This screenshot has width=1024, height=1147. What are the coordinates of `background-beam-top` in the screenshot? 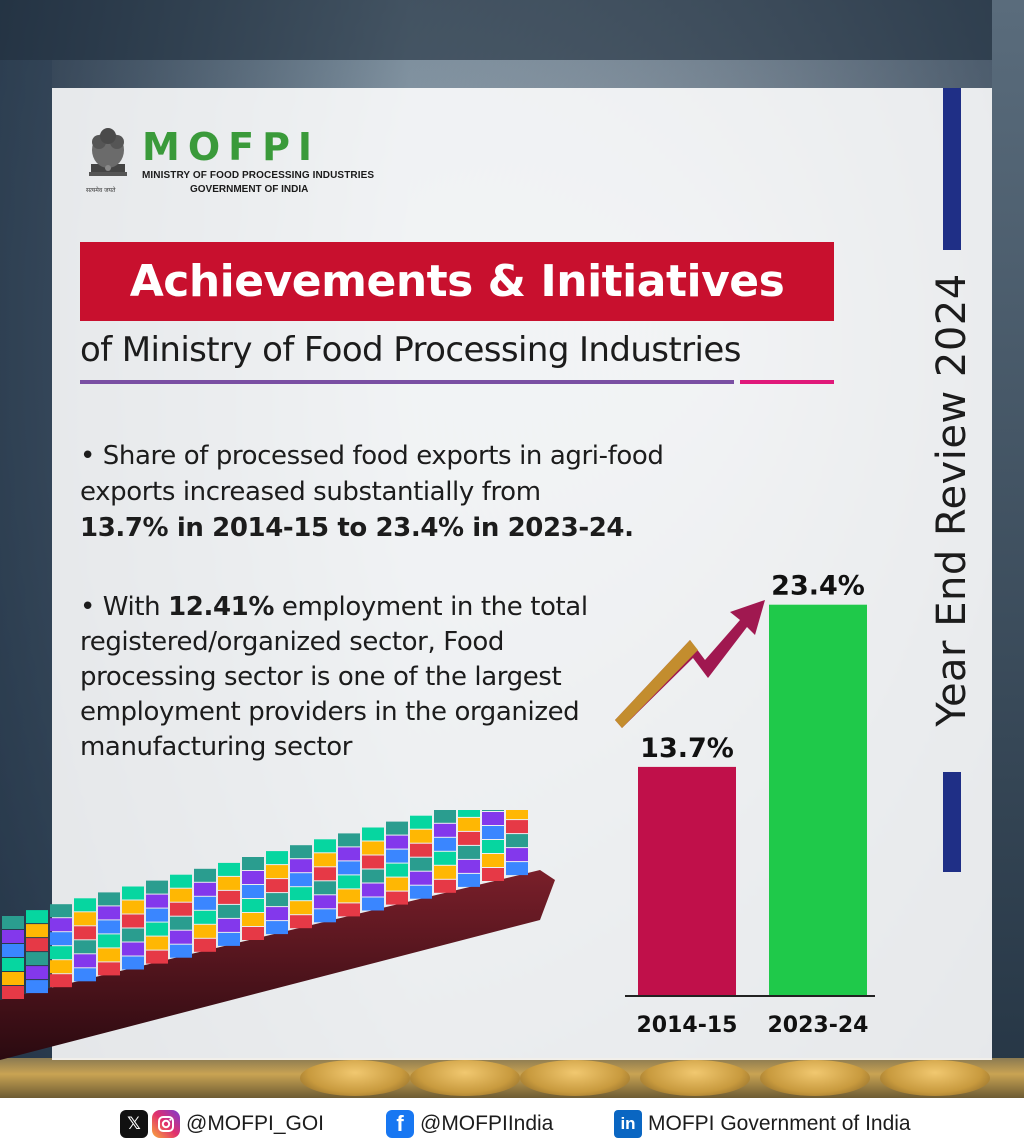 It's located at (512, 30).